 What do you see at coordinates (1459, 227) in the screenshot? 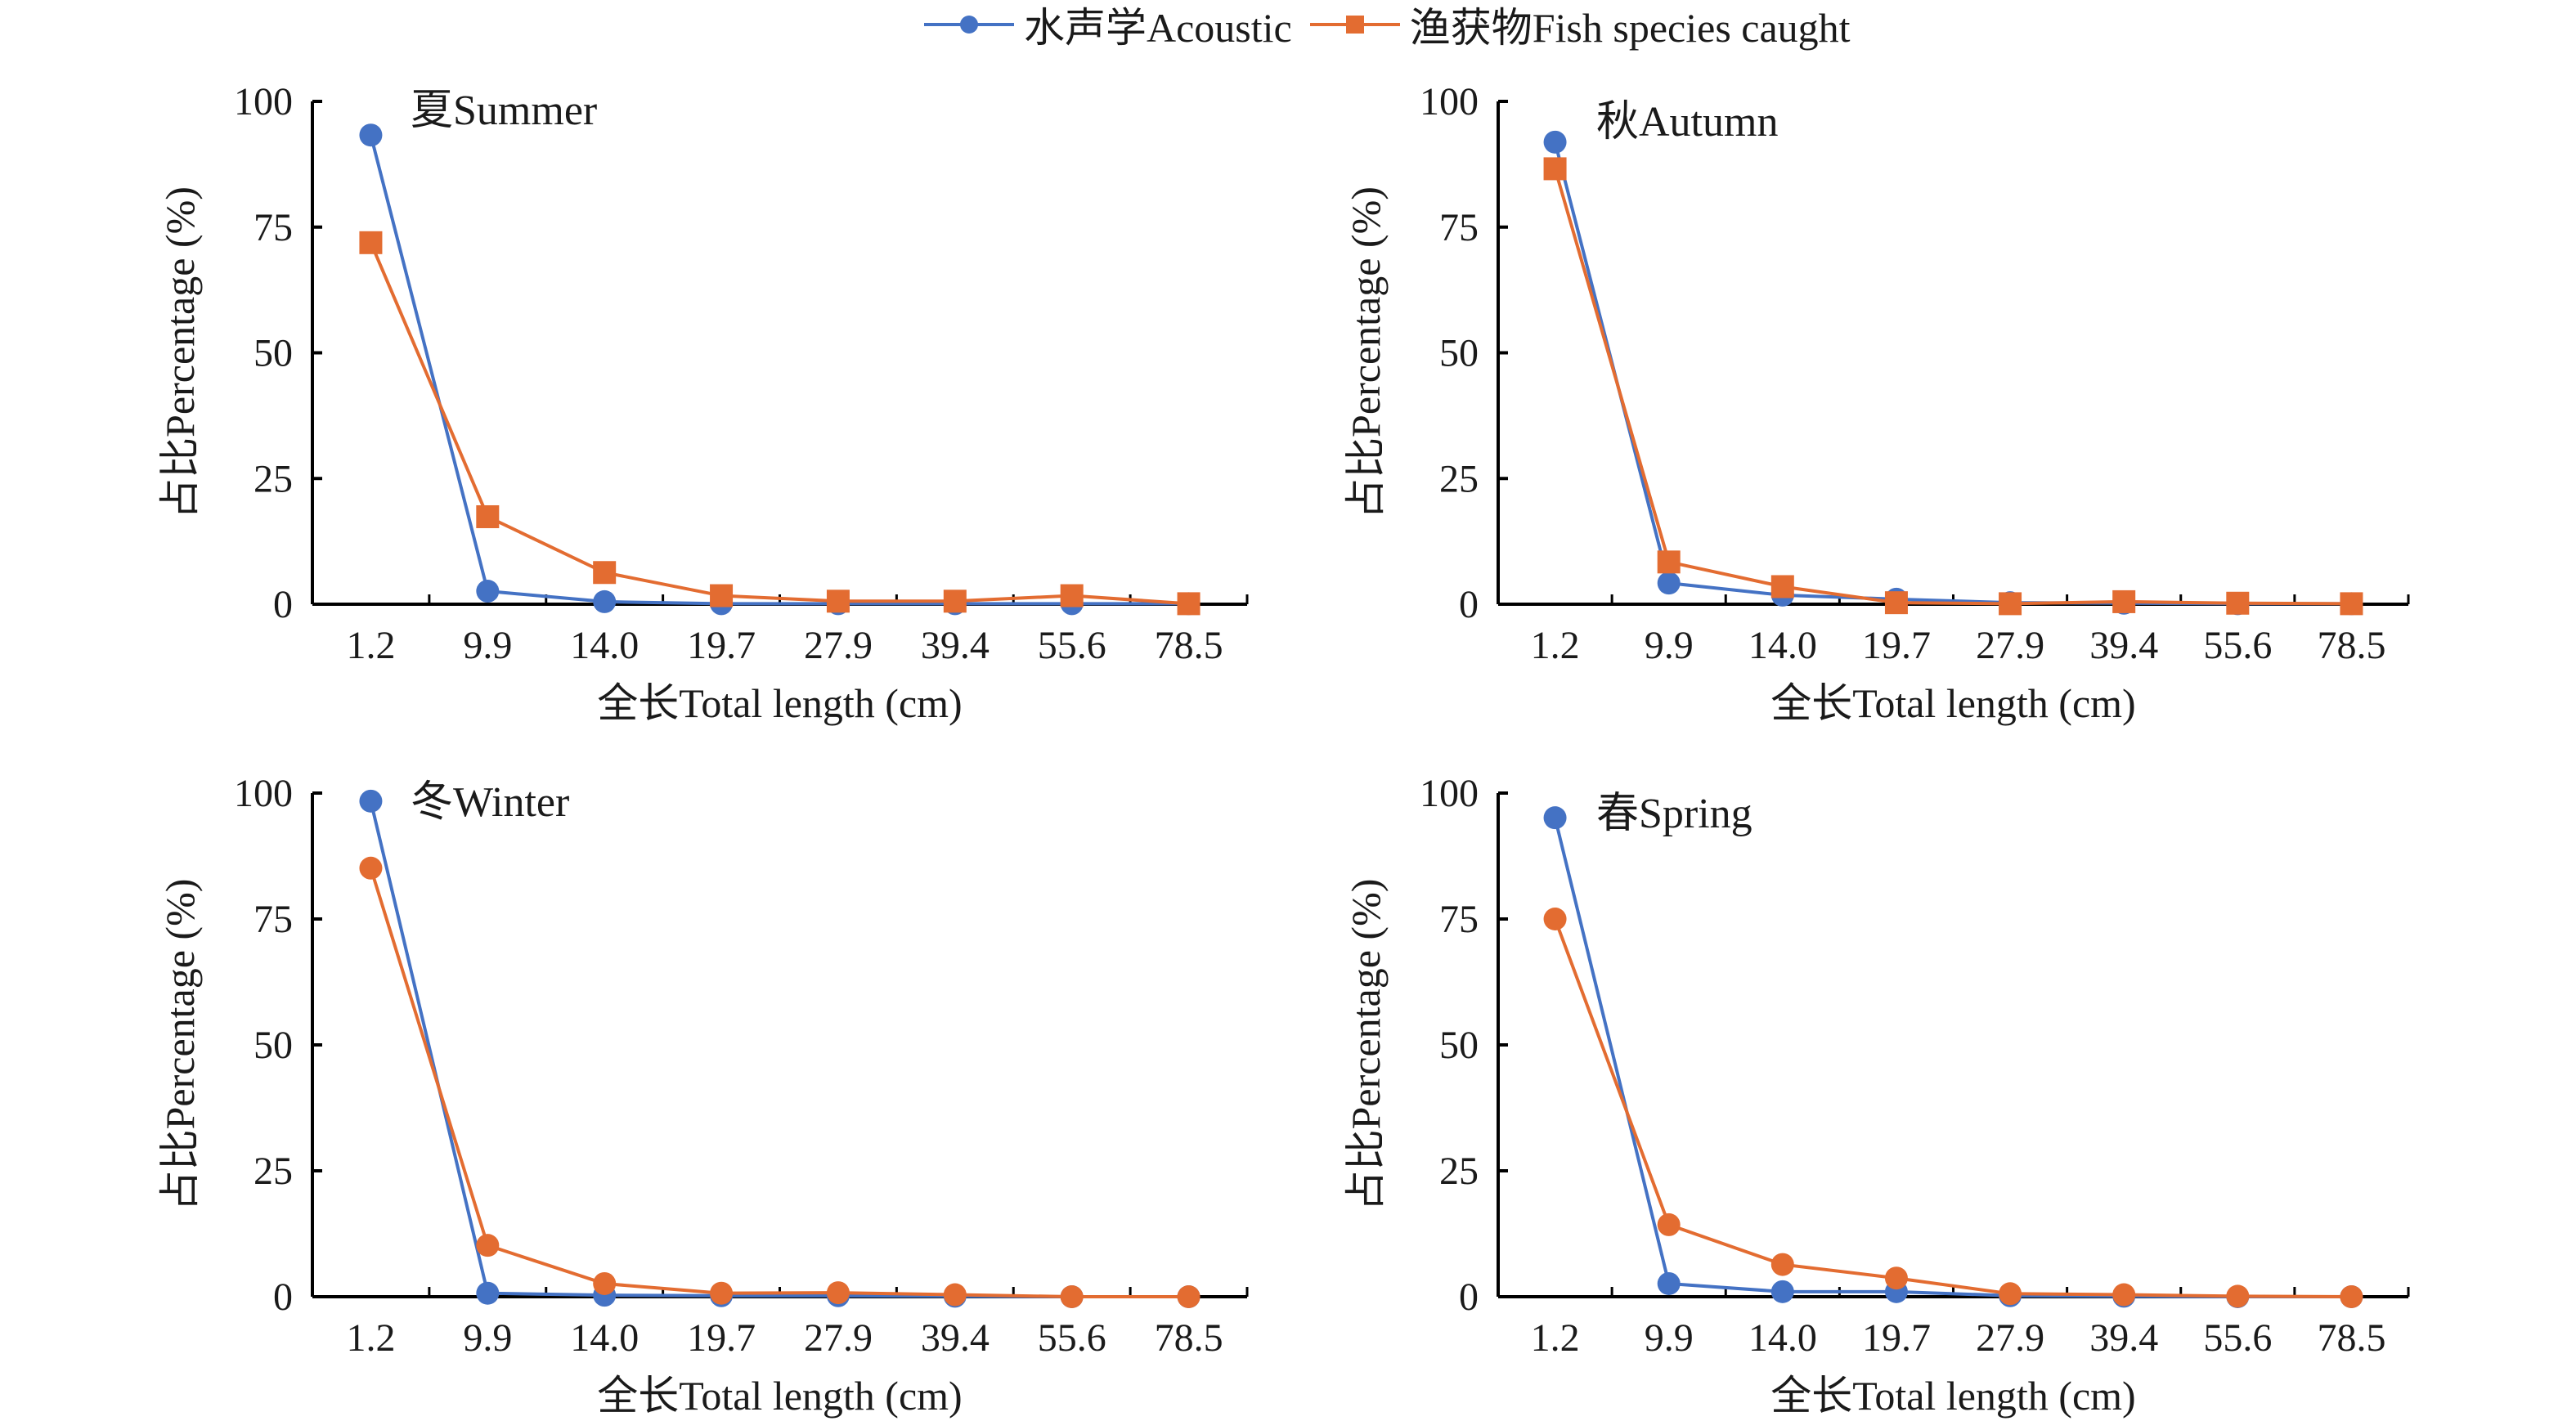
I see `y-tick-label: 75` at bounding box center [1459, 227].